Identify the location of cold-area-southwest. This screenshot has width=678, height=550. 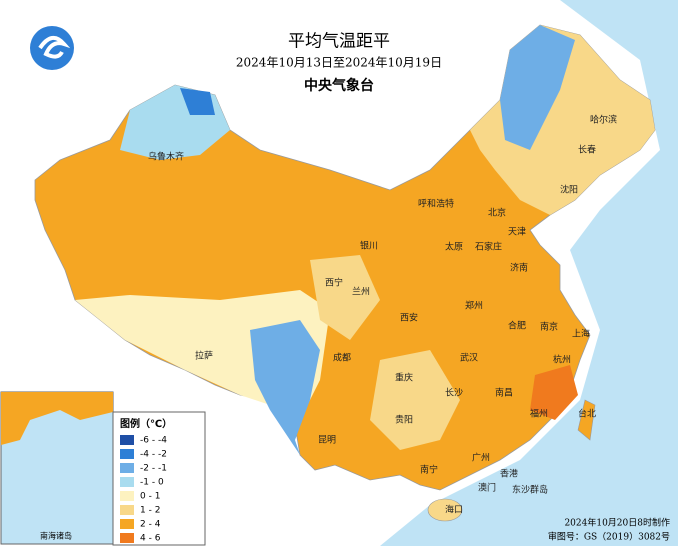
(285, 387).